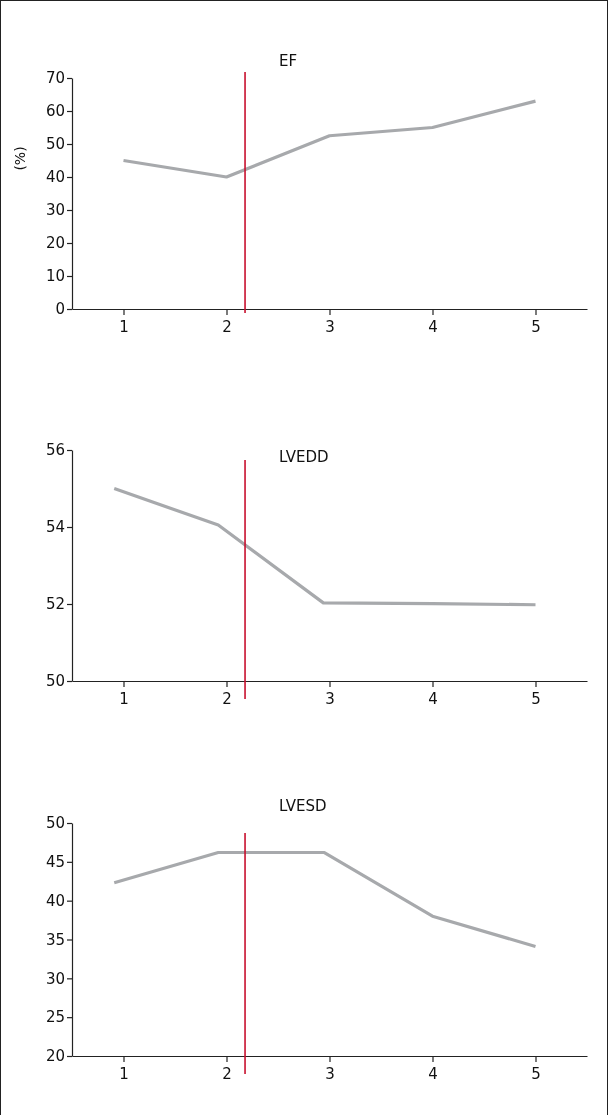 This screenshot has height=1115, width=610. What do you see at coordinates (304, 457) in the screenshot?
I see `chart-title: LVEDD` at bounding box center [304, 457].